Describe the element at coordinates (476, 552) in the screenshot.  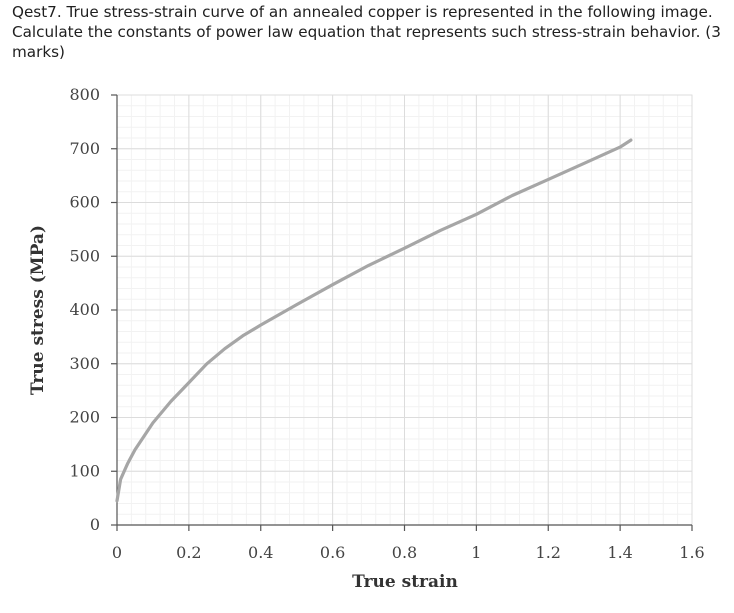
I see `x-tick-label: 1` at that location.